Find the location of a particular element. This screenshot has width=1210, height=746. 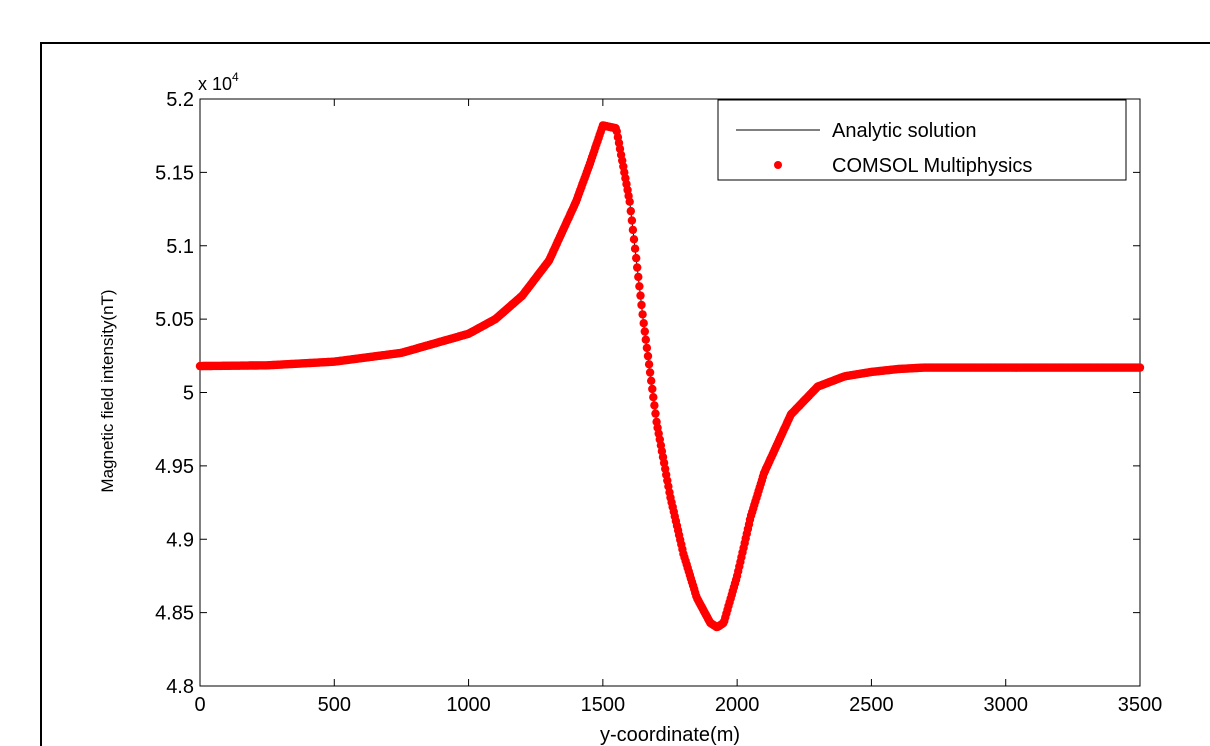

legend: Analytic solution COMSOL Multiphysics is located at coordinates (922, 140).